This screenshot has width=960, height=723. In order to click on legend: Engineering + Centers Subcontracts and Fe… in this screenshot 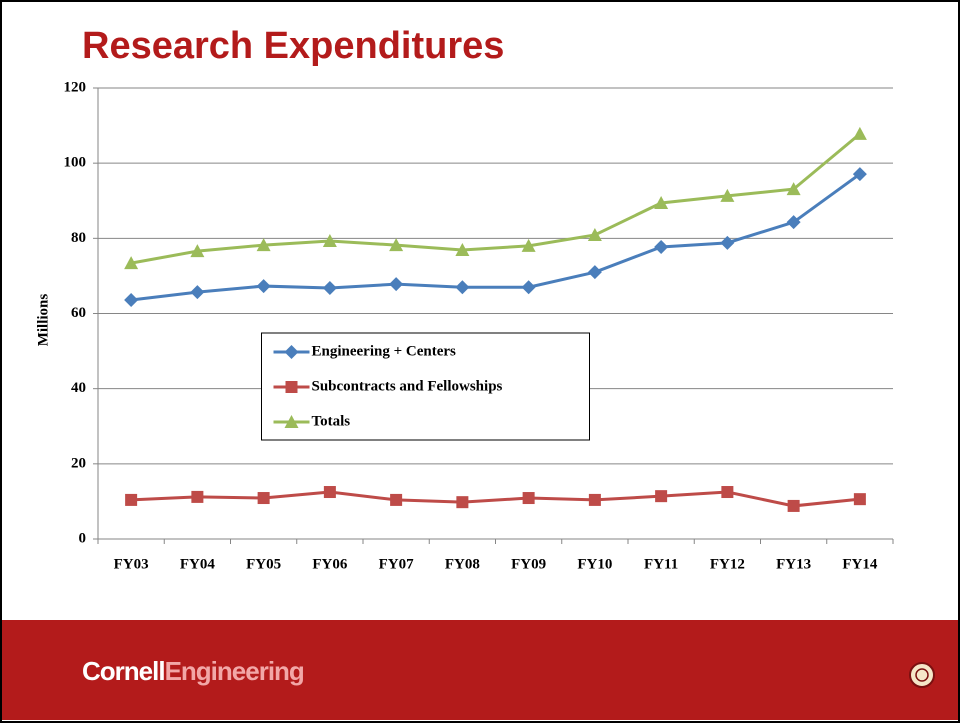, I will do `click(425, 386)`.